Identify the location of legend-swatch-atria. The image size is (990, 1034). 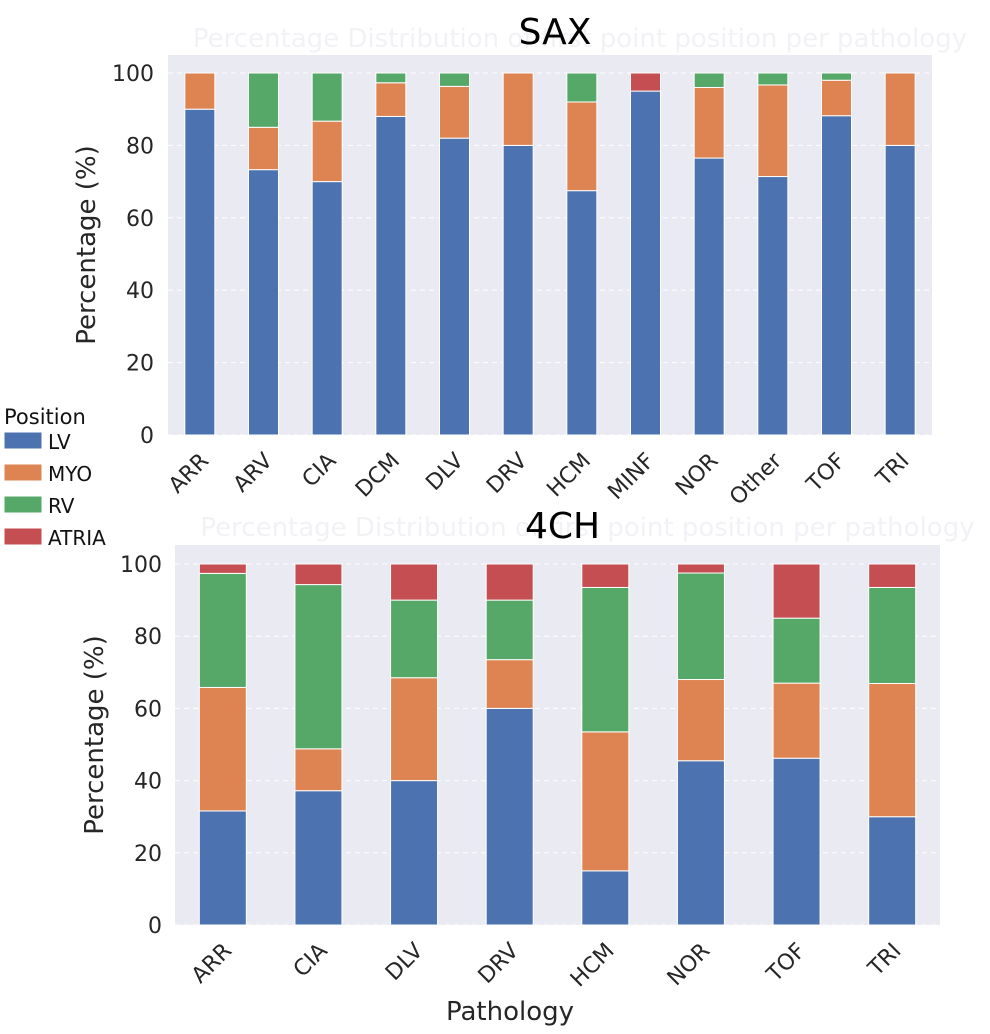
(23, 536).